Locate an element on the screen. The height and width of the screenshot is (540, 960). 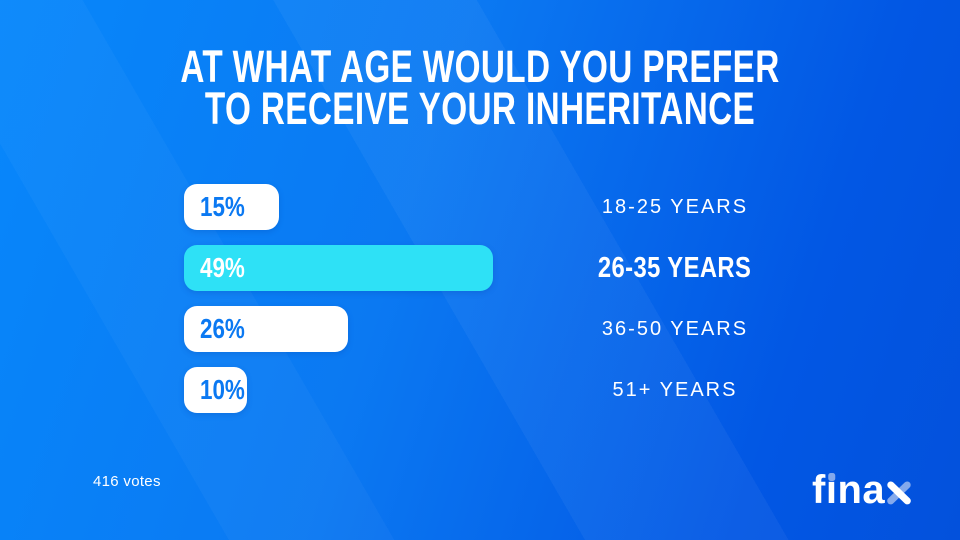
bar-18-25-years: 15% is located at coordinates (231, 207).